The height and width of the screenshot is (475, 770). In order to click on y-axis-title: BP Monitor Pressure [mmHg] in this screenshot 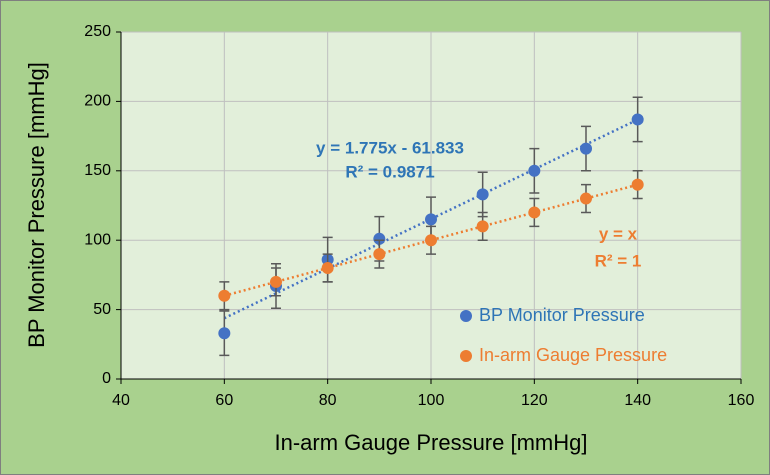, I will do `click(36, 205)`.